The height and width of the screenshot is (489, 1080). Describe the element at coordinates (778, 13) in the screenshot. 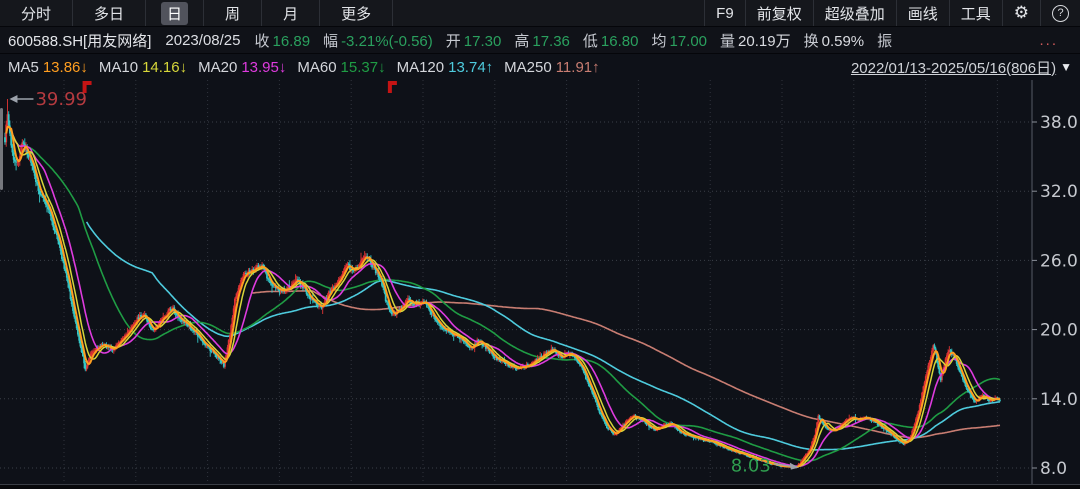

I see `toolbar-button-前复权: 前复权` at that location.